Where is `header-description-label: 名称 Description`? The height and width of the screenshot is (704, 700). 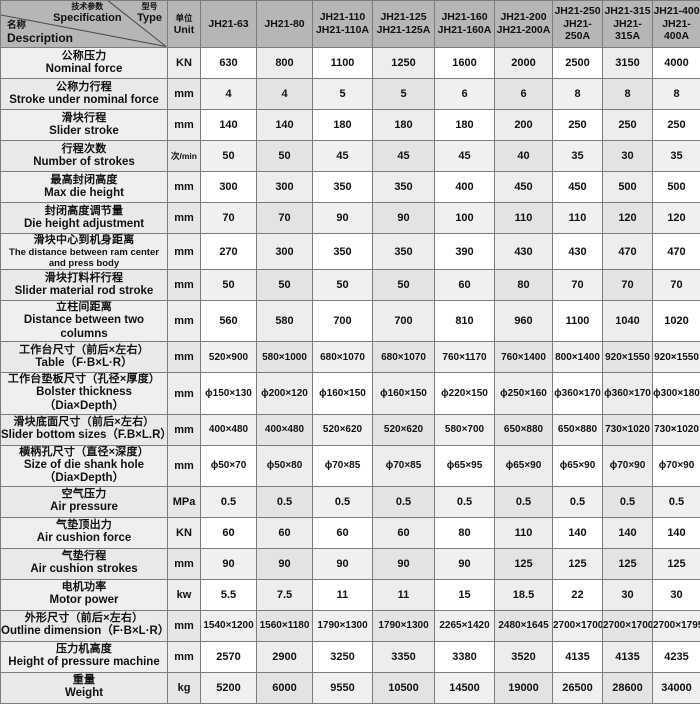 header-description-label: 名称 Description is located at coordinates (40, 33).